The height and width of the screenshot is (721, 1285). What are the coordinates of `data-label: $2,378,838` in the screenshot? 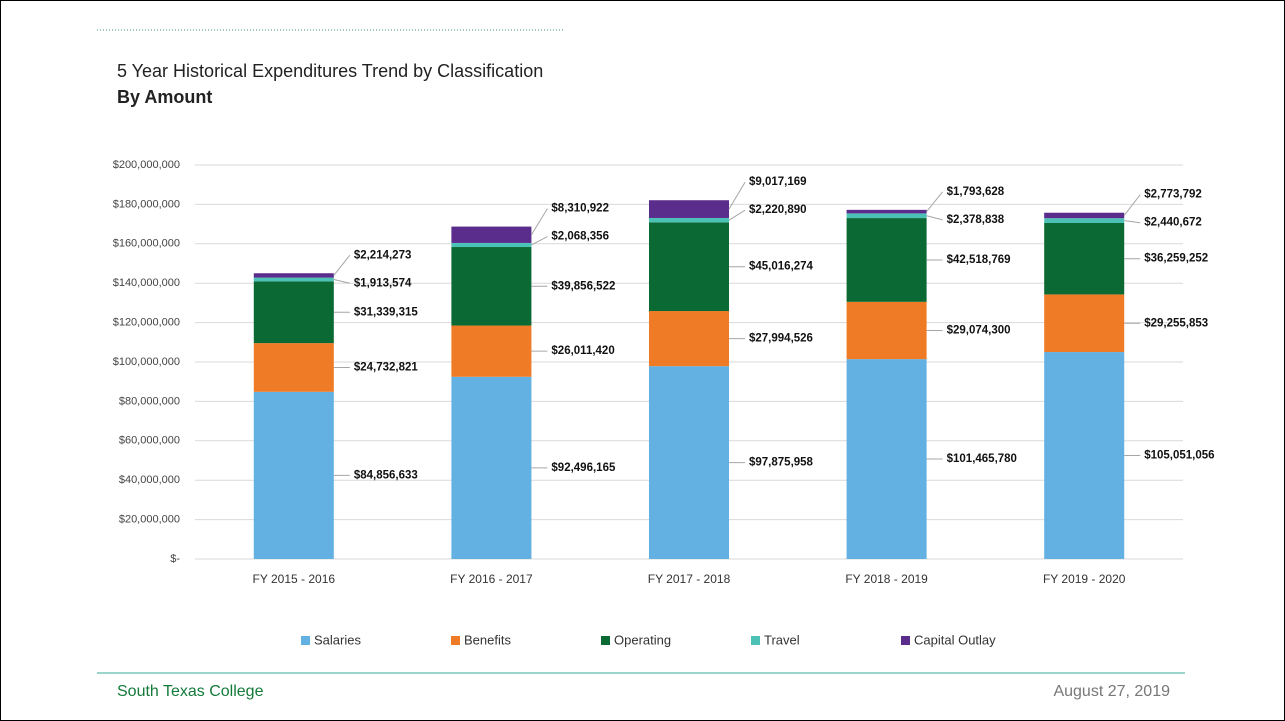 It's located at (976, 220).